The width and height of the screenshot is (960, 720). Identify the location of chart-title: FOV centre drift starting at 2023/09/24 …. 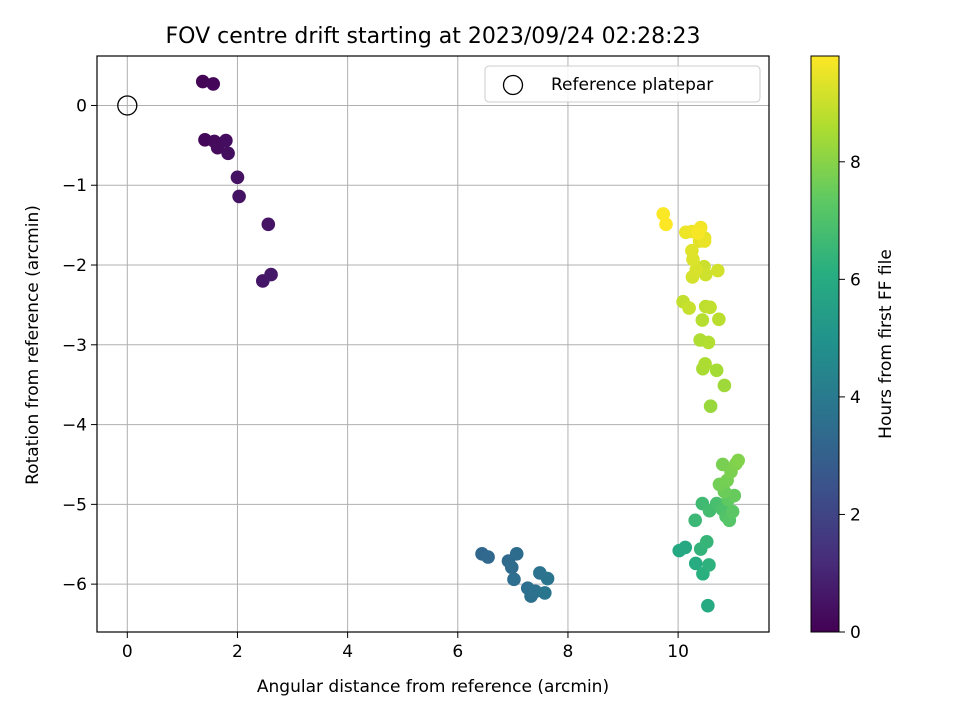
(433, 36).